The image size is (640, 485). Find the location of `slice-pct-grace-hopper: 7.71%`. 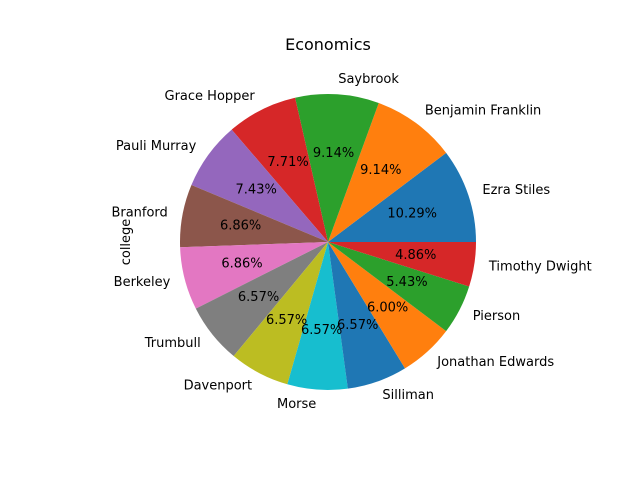

slice-pct-grace-hopper: 7.71% is located at coordinates (287, 162).